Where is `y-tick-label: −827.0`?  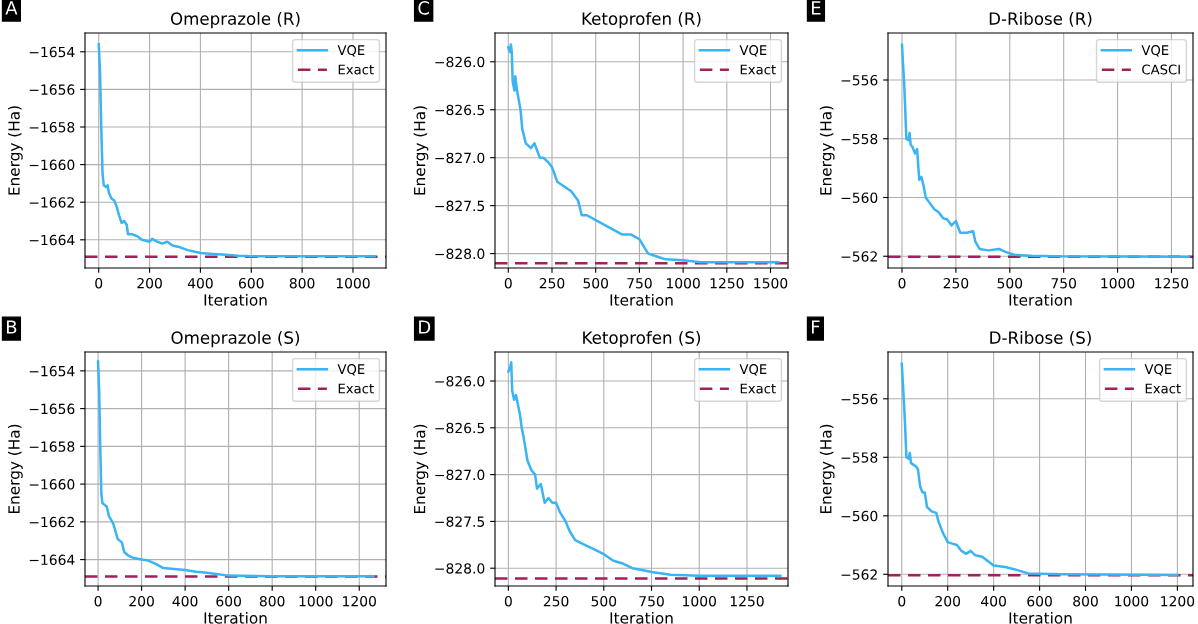 y-tick-label: −827.0 is located at coordinates (460, 158).